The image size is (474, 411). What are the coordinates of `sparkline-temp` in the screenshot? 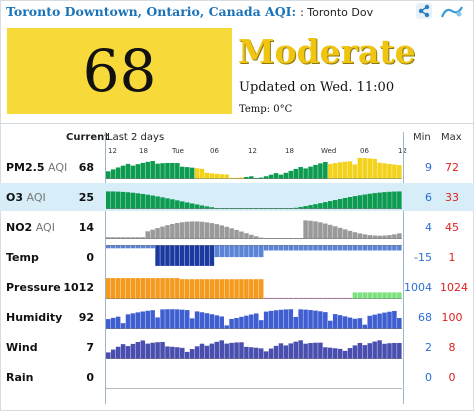 It's located at (254, 257).